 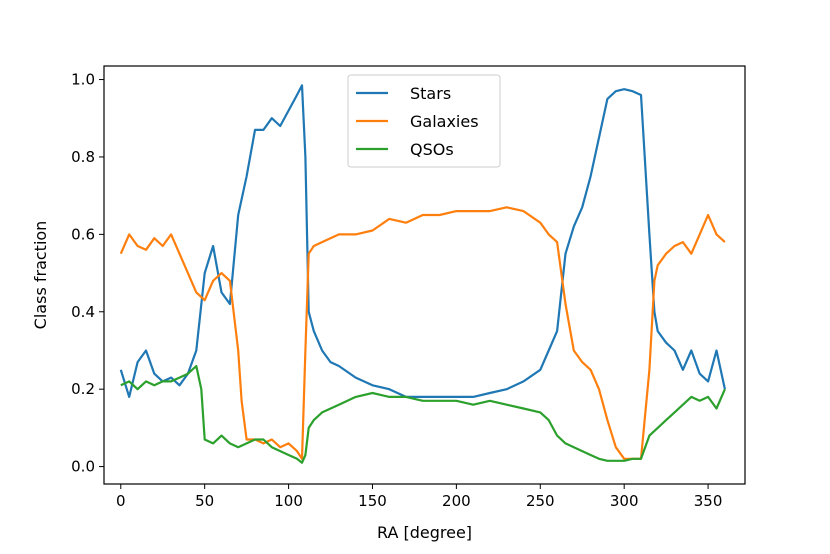 I want to click on legend-label-stars: Stars, so click(x=430, y=93).